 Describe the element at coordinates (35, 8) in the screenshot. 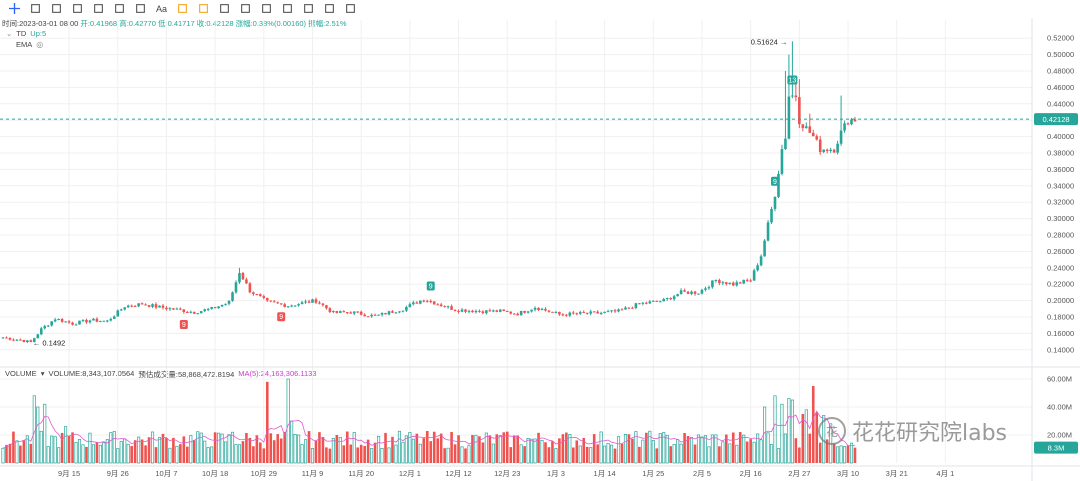

I see `trendline-icon` at that location.